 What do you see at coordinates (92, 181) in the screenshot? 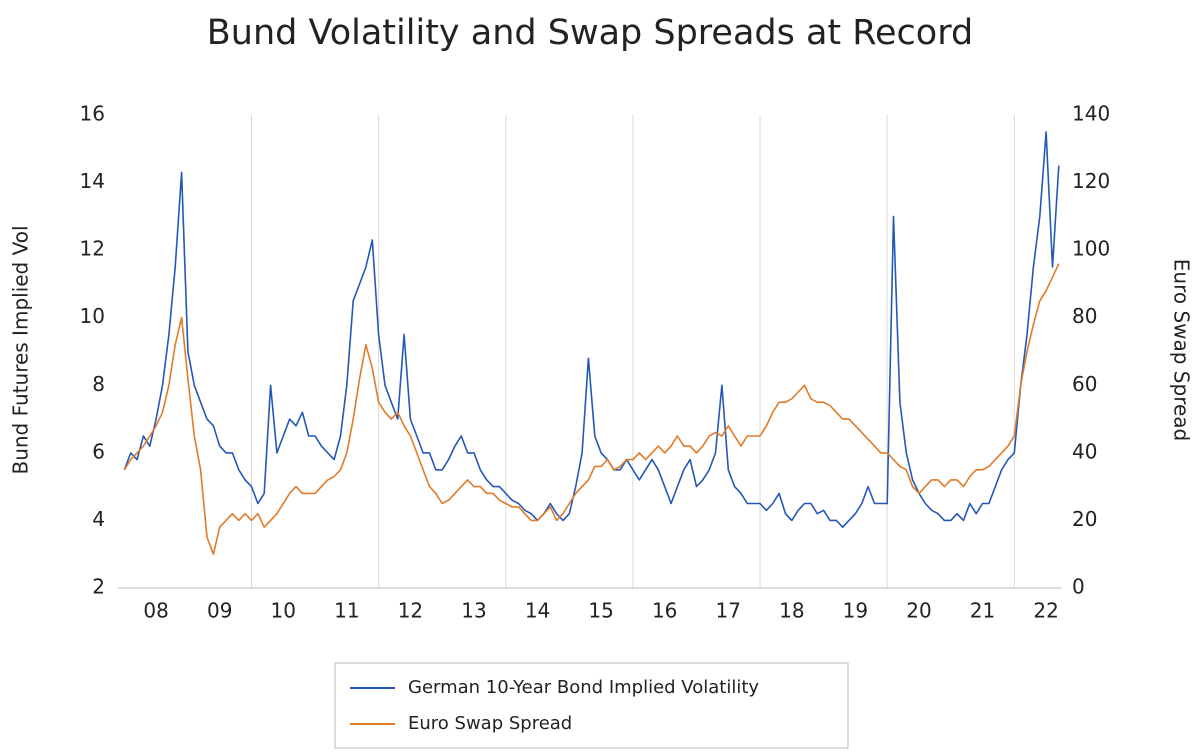
I see `y-tick-label: 14` at bounding box center [92, 181].